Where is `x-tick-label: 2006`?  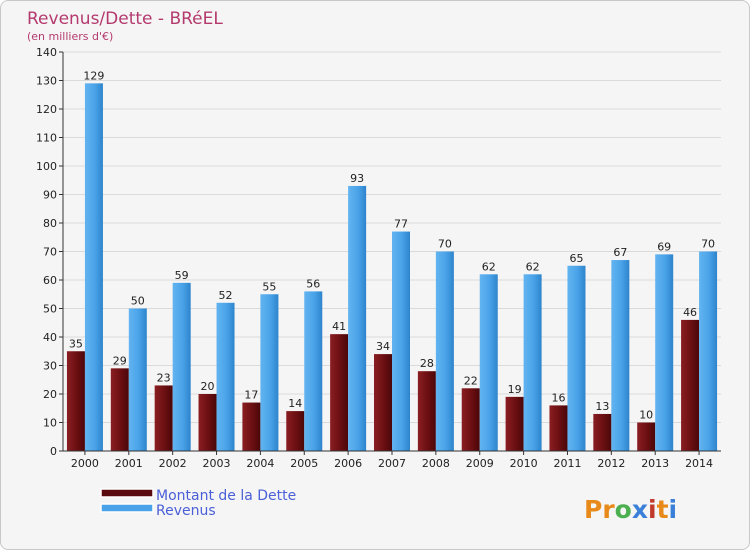 x-tick-label: 2006 is located at coordinates (348, 463).